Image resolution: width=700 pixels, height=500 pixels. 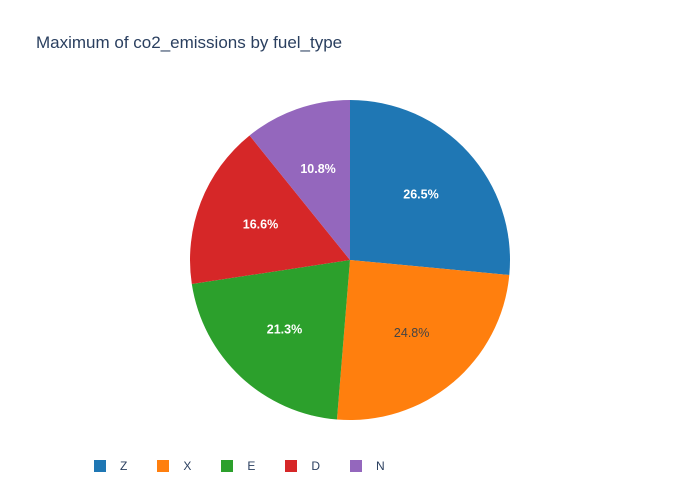 I want to click on legend-item-e: E, so click(x=238, y=466).